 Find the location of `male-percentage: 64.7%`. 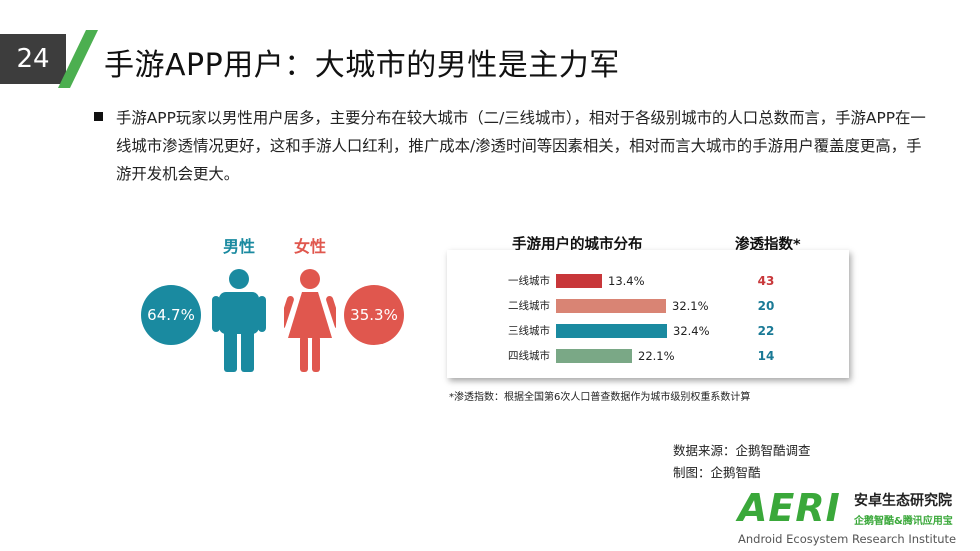

male-percentage: 64.7% is located at coordinates (171, 315).